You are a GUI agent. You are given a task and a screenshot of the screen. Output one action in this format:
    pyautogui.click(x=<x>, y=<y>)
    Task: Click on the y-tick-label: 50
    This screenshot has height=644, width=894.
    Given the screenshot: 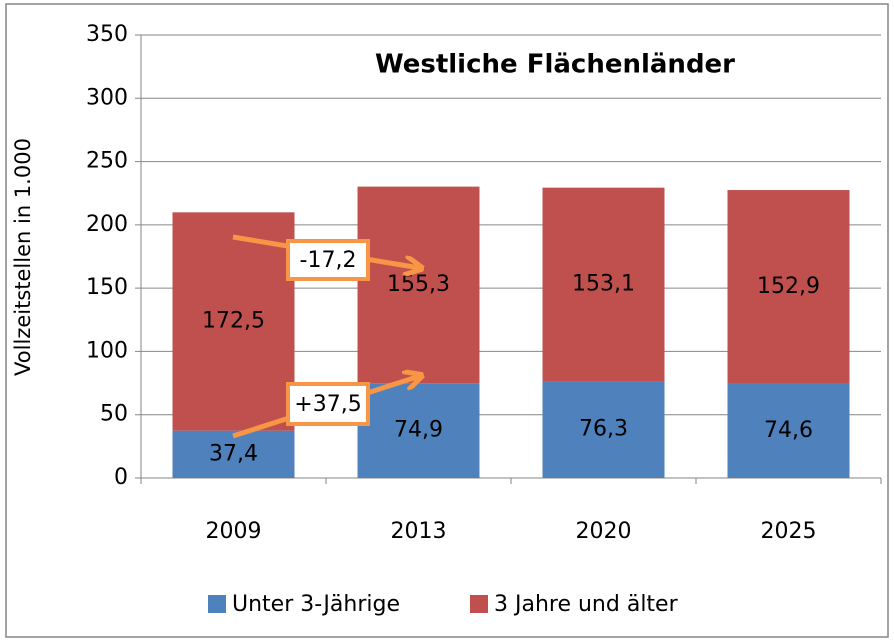 What is the action you would take?
    pyautogui.click(x=114, y=414)
    